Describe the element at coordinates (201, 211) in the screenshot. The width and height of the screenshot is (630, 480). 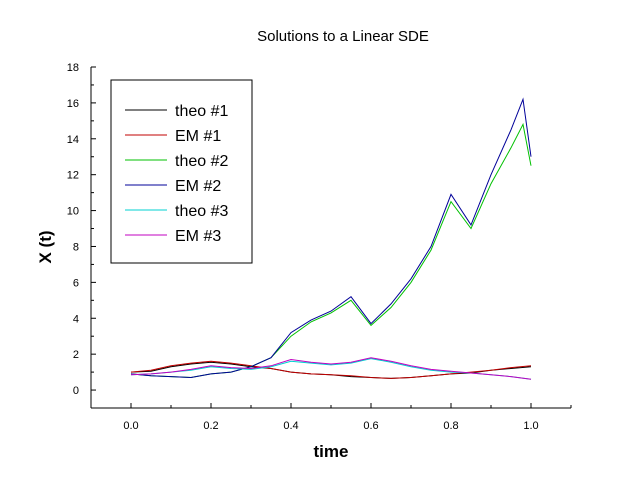
I see `legend-label-theo-3: theo #3` at that location.